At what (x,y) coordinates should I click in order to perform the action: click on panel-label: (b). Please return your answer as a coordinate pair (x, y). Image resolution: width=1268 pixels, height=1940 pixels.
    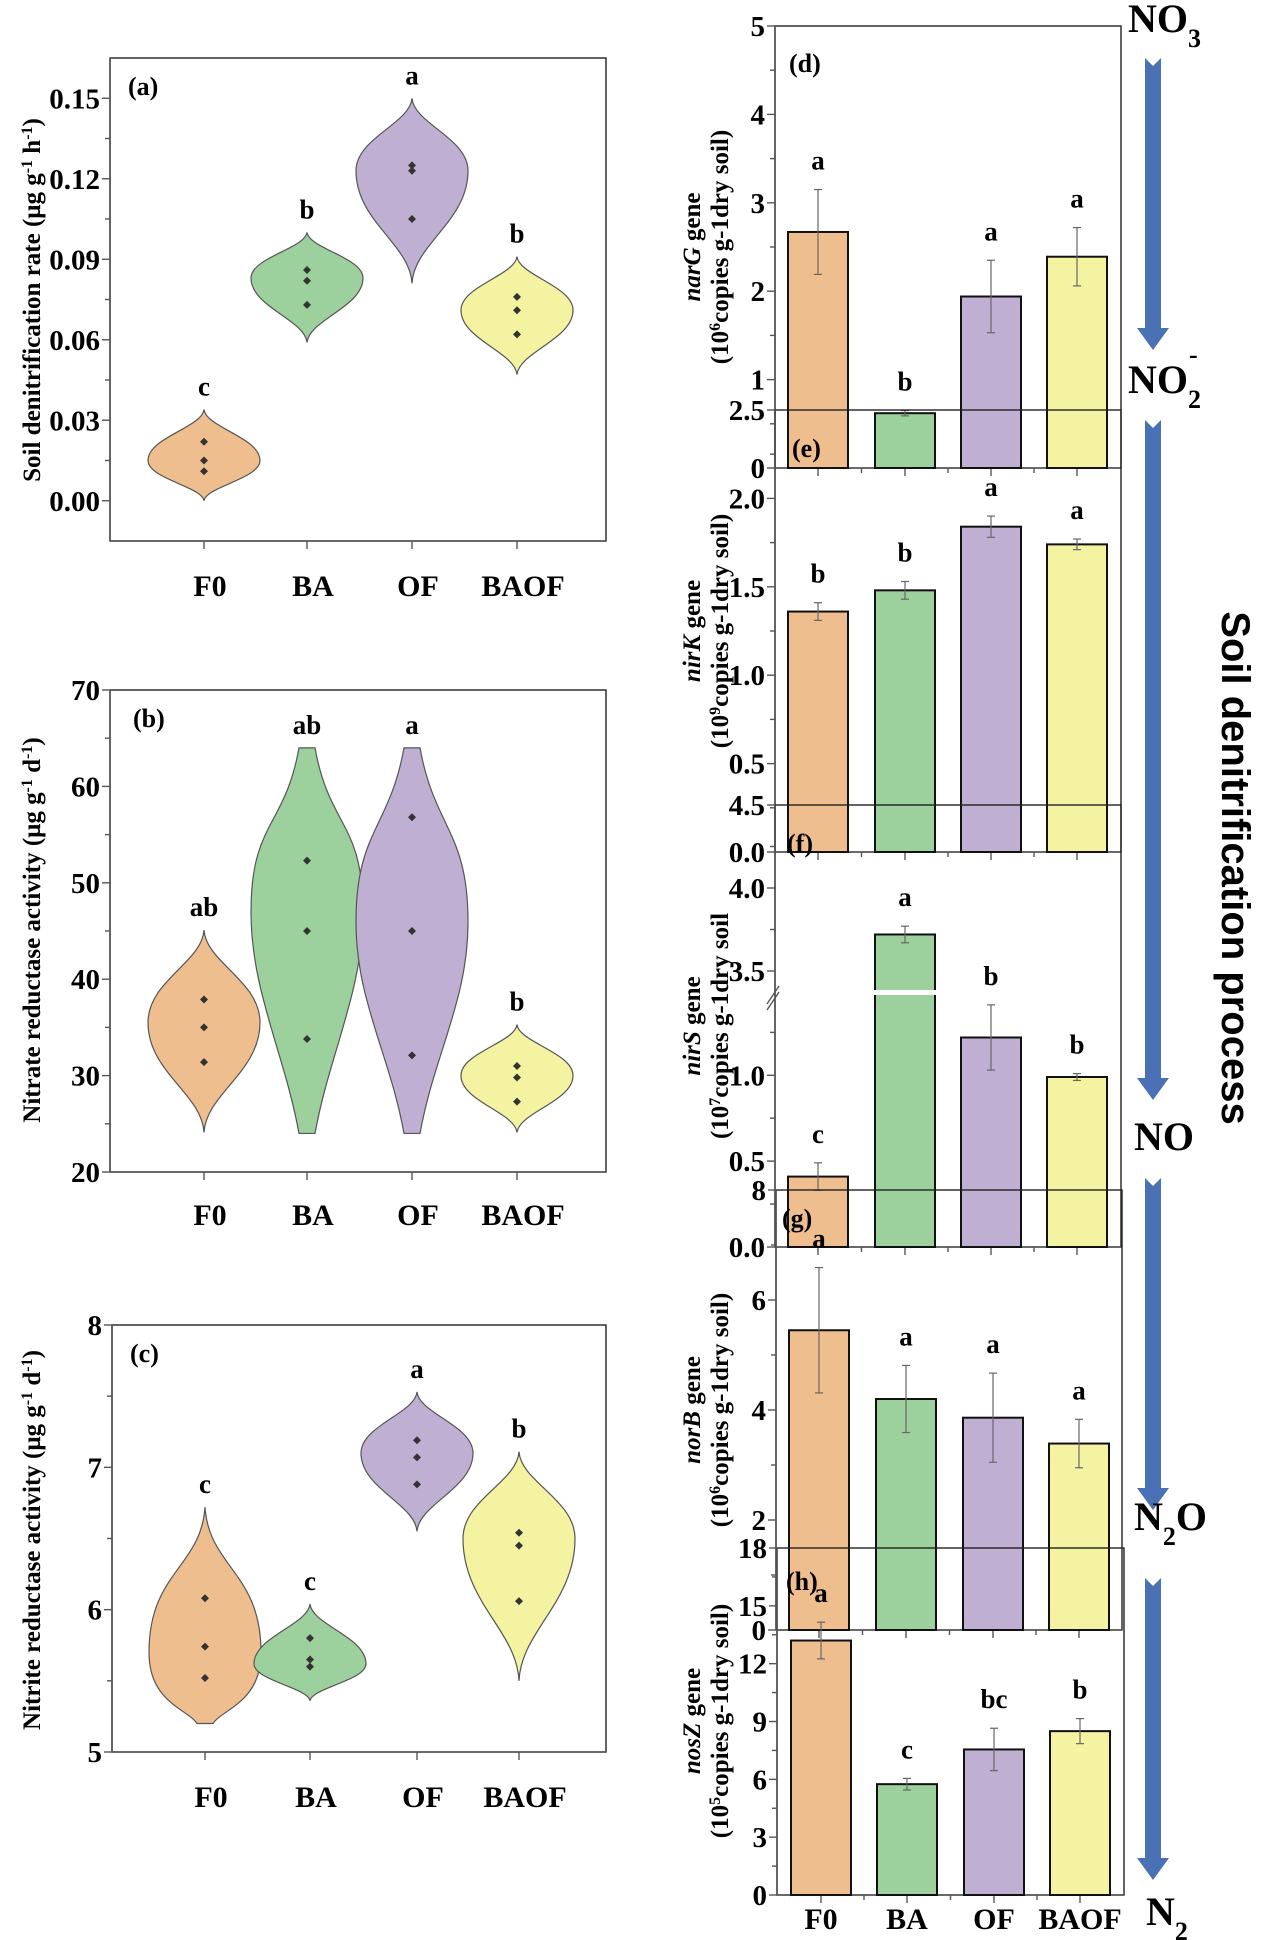
    Looking at the image, I should click on (149, 718).